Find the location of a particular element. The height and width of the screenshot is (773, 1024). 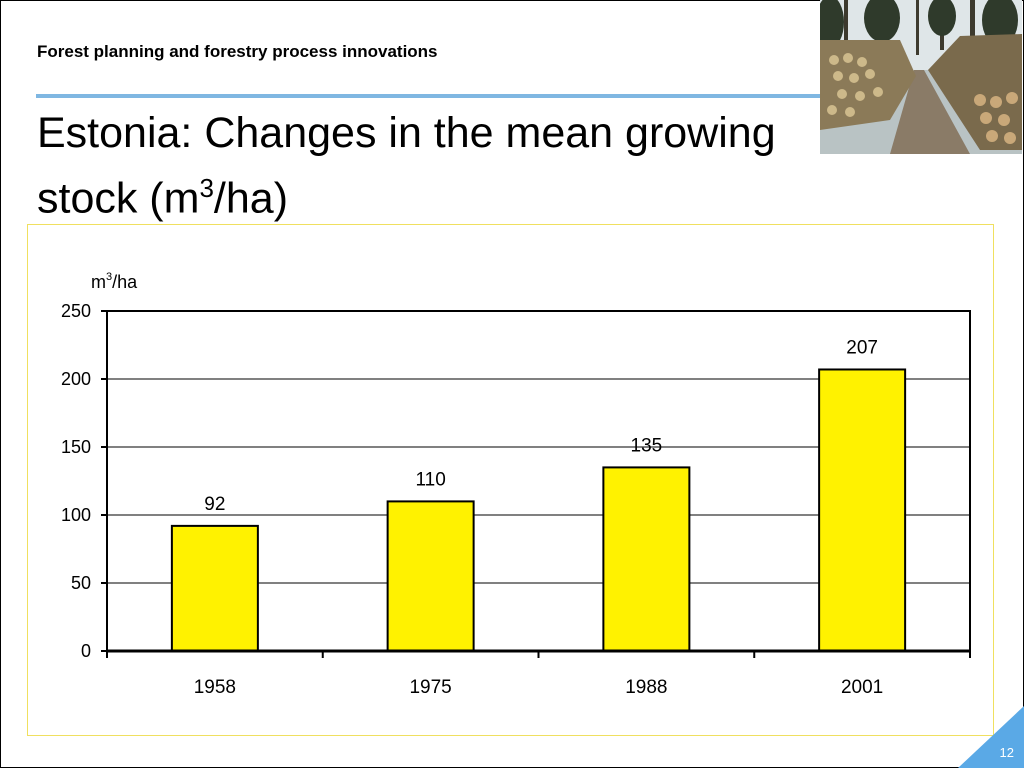

data-label: 135 is located at coordinates (647, 445).